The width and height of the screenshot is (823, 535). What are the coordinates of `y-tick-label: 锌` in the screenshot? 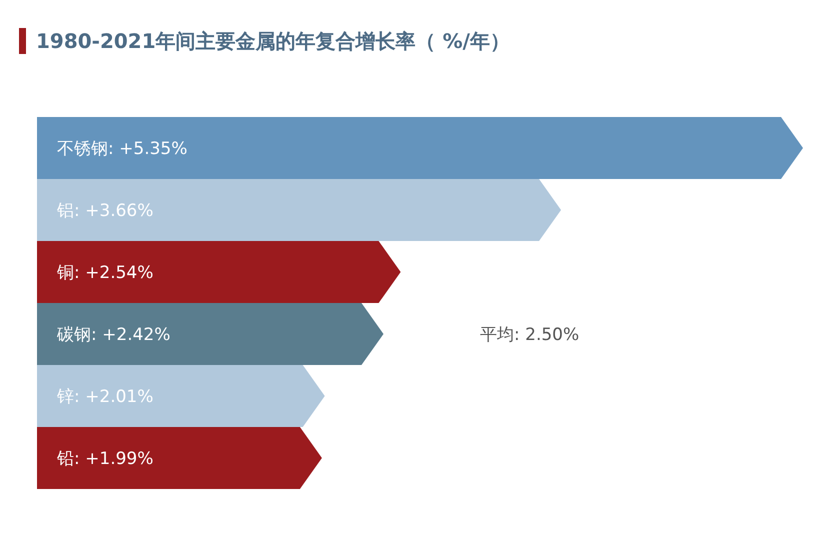 It's located at (65, 397).